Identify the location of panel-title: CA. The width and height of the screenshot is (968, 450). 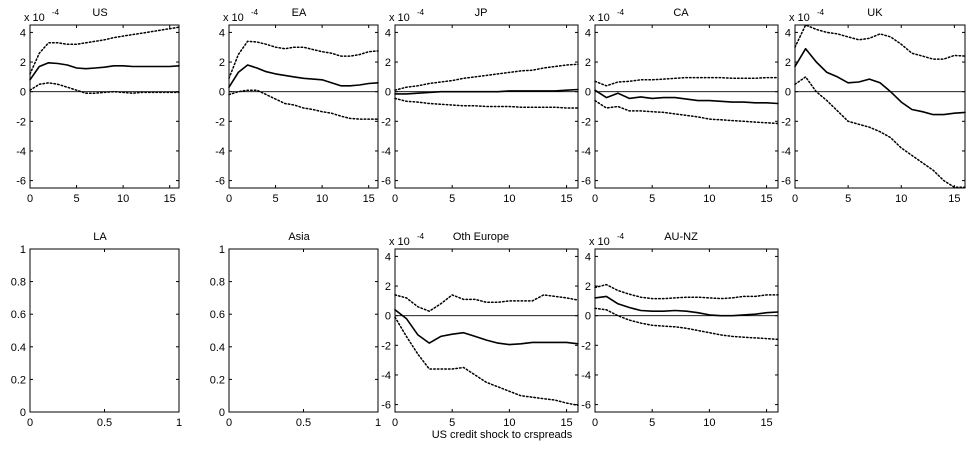
(681, 13).